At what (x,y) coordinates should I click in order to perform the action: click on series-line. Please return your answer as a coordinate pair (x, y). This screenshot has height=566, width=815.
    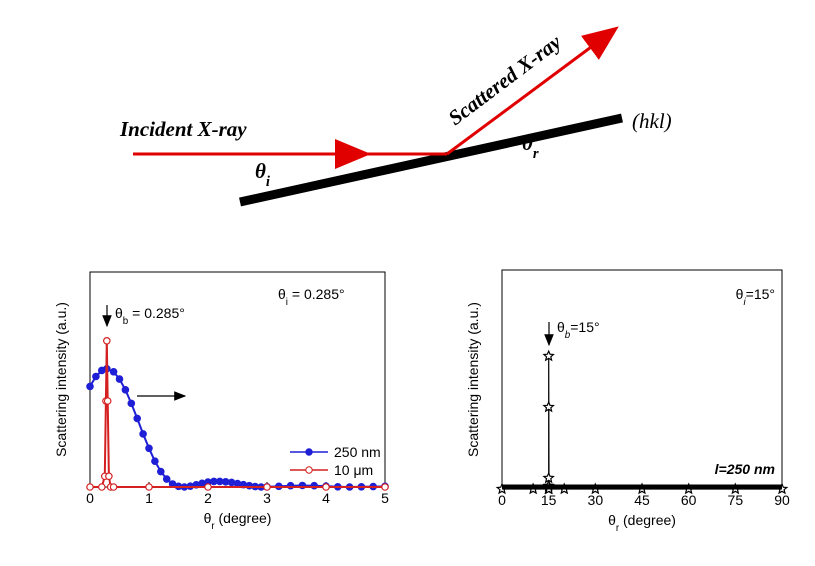
    Looking at the image, I should click on (237, 414).